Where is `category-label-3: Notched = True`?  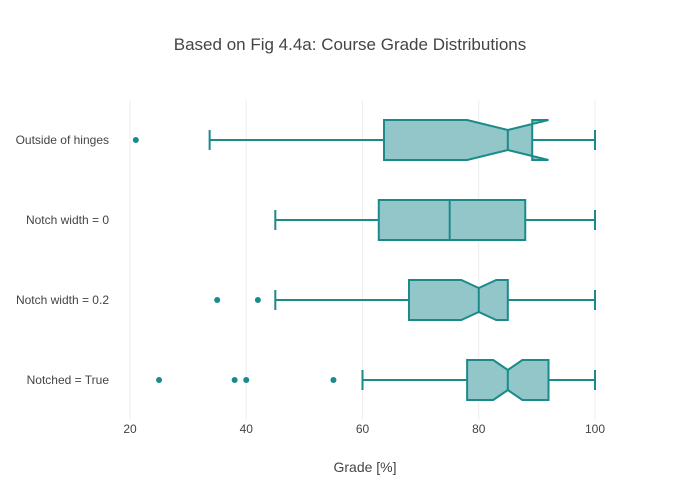
category-label-3: Notched = True is located at coordinates (68, 380).